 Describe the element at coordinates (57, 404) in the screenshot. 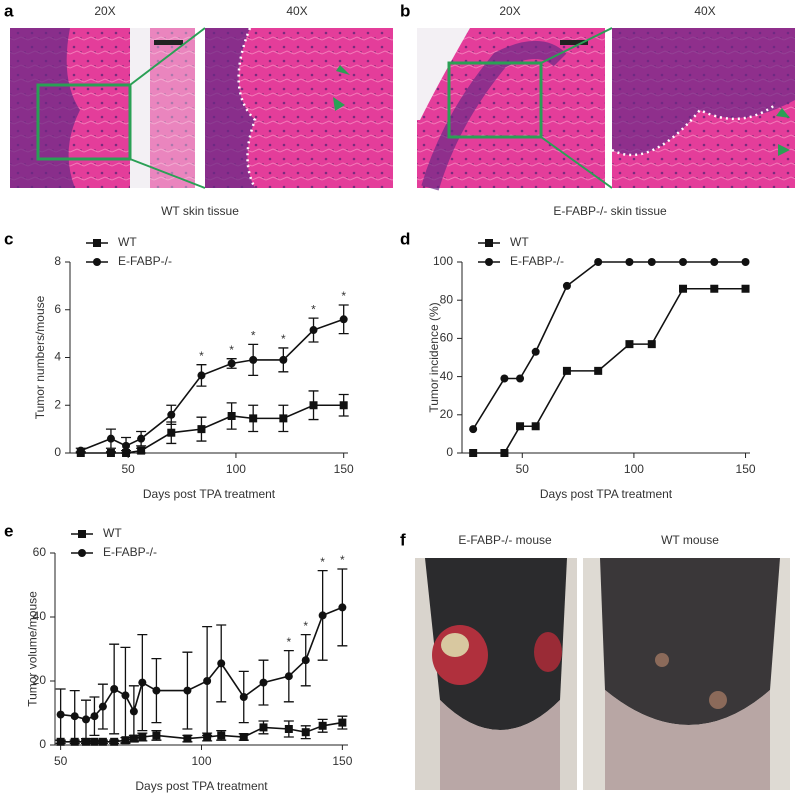

I see `y-tick-label: 2` at that location.